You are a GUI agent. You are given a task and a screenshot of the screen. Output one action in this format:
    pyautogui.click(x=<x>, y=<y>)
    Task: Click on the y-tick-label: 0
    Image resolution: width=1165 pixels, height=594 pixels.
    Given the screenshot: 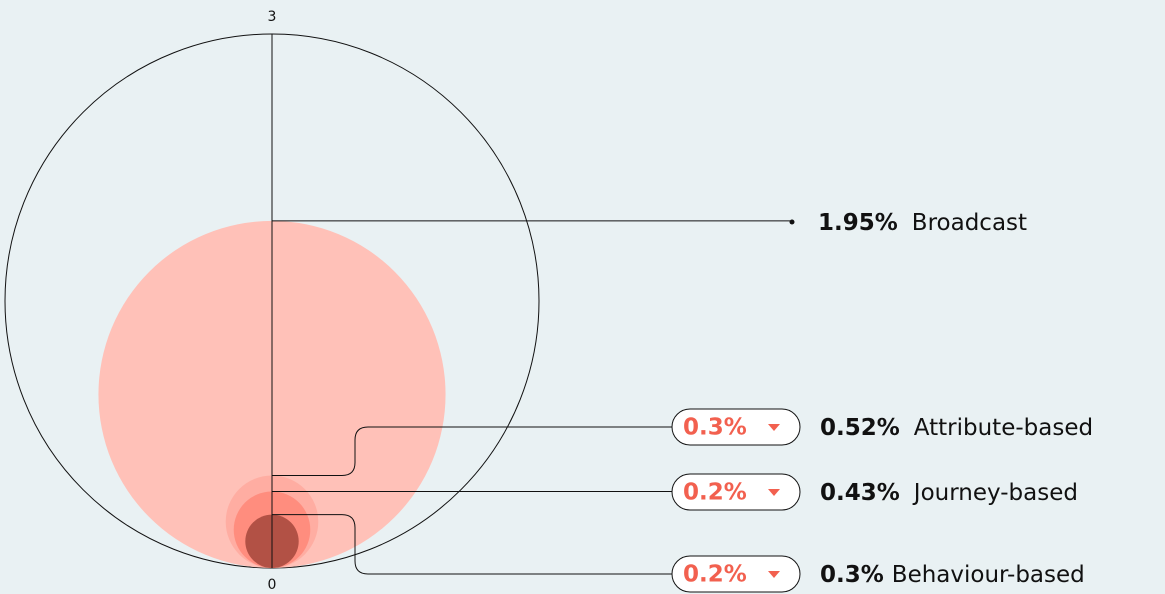 What is the action you would take?
    pyautogui.click(x=272, y=585)
    